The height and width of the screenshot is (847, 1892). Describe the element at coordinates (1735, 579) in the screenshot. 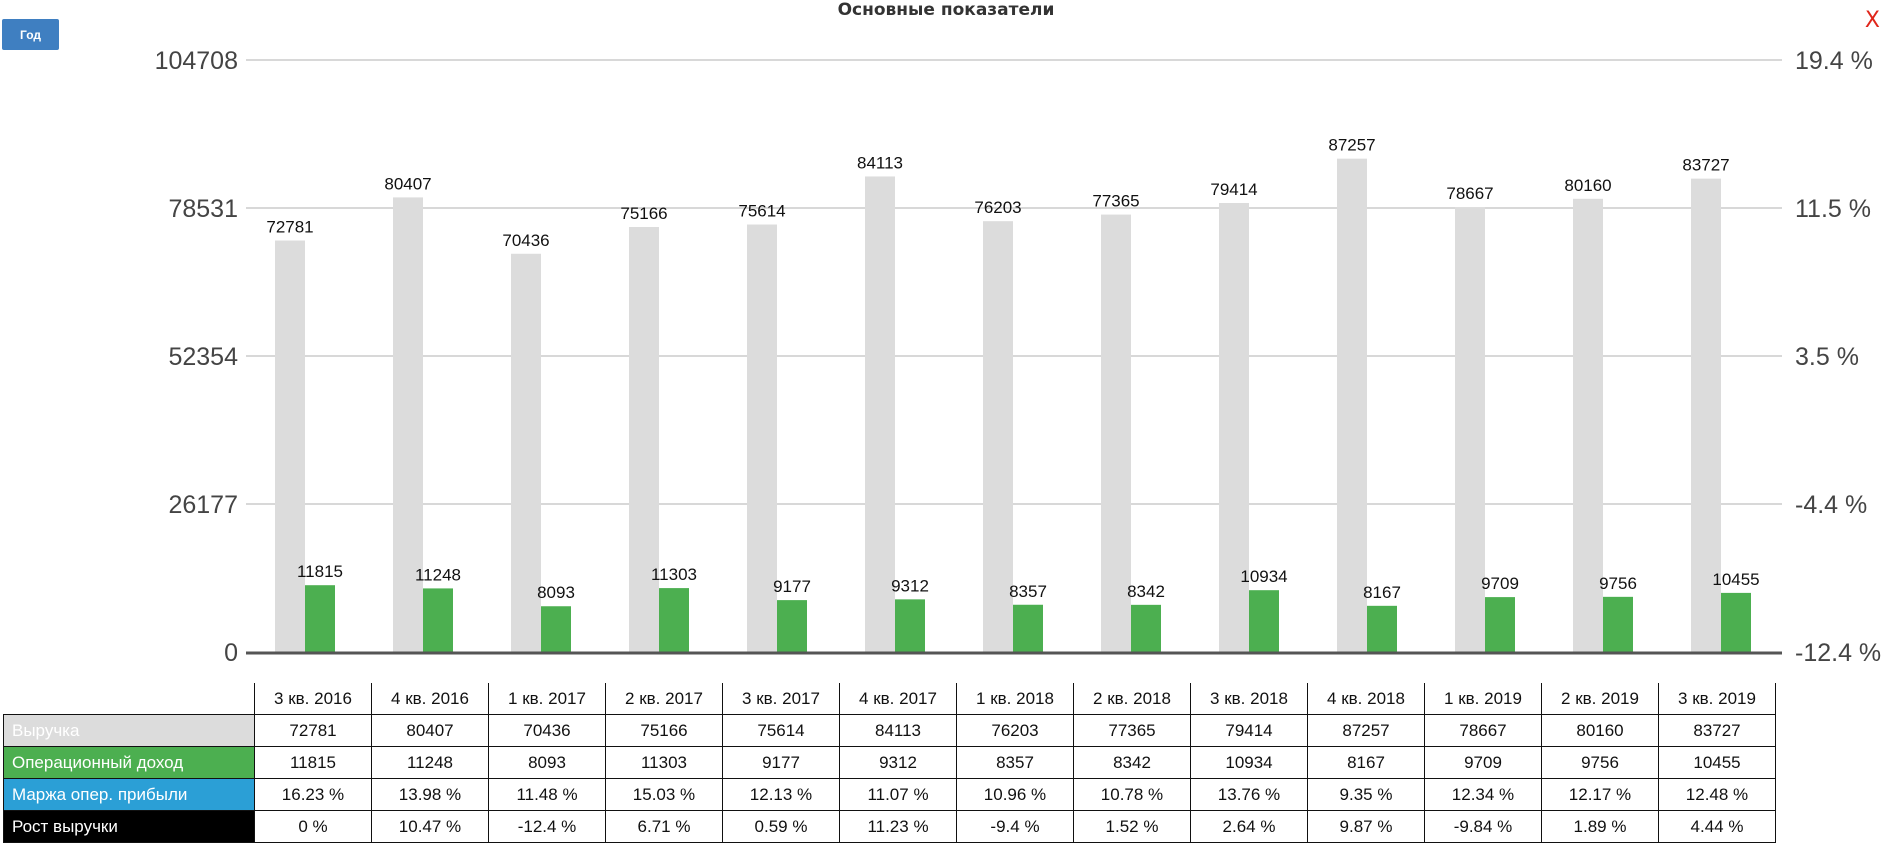

I see `operating-income-data-label: 10455` at that location.